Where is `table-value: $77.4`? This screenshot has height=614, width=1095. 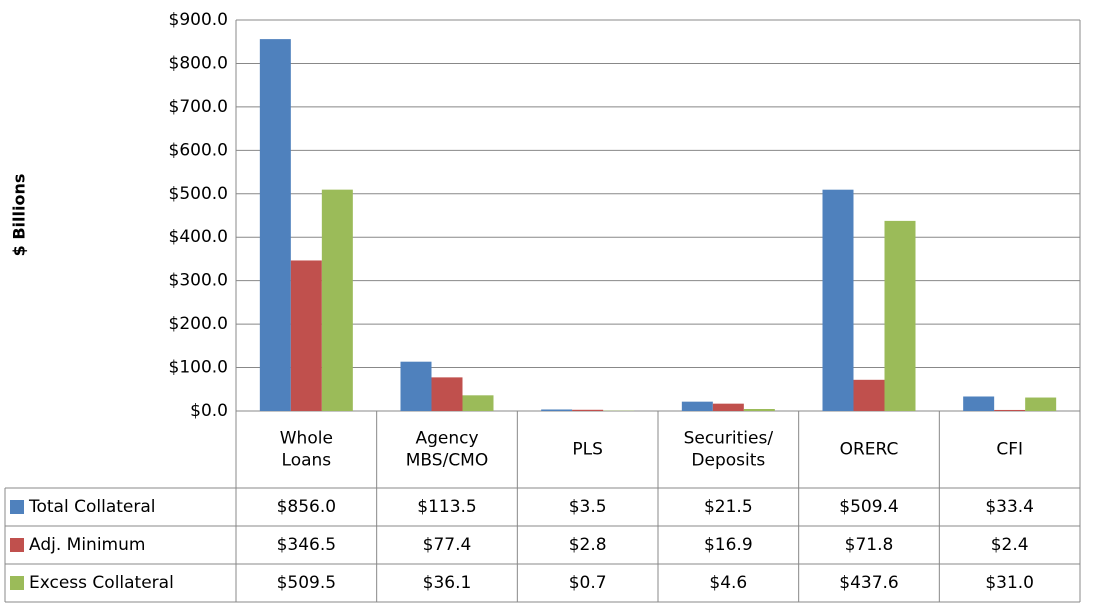
table-value: $77.4 is located at coordinates (447, 545).